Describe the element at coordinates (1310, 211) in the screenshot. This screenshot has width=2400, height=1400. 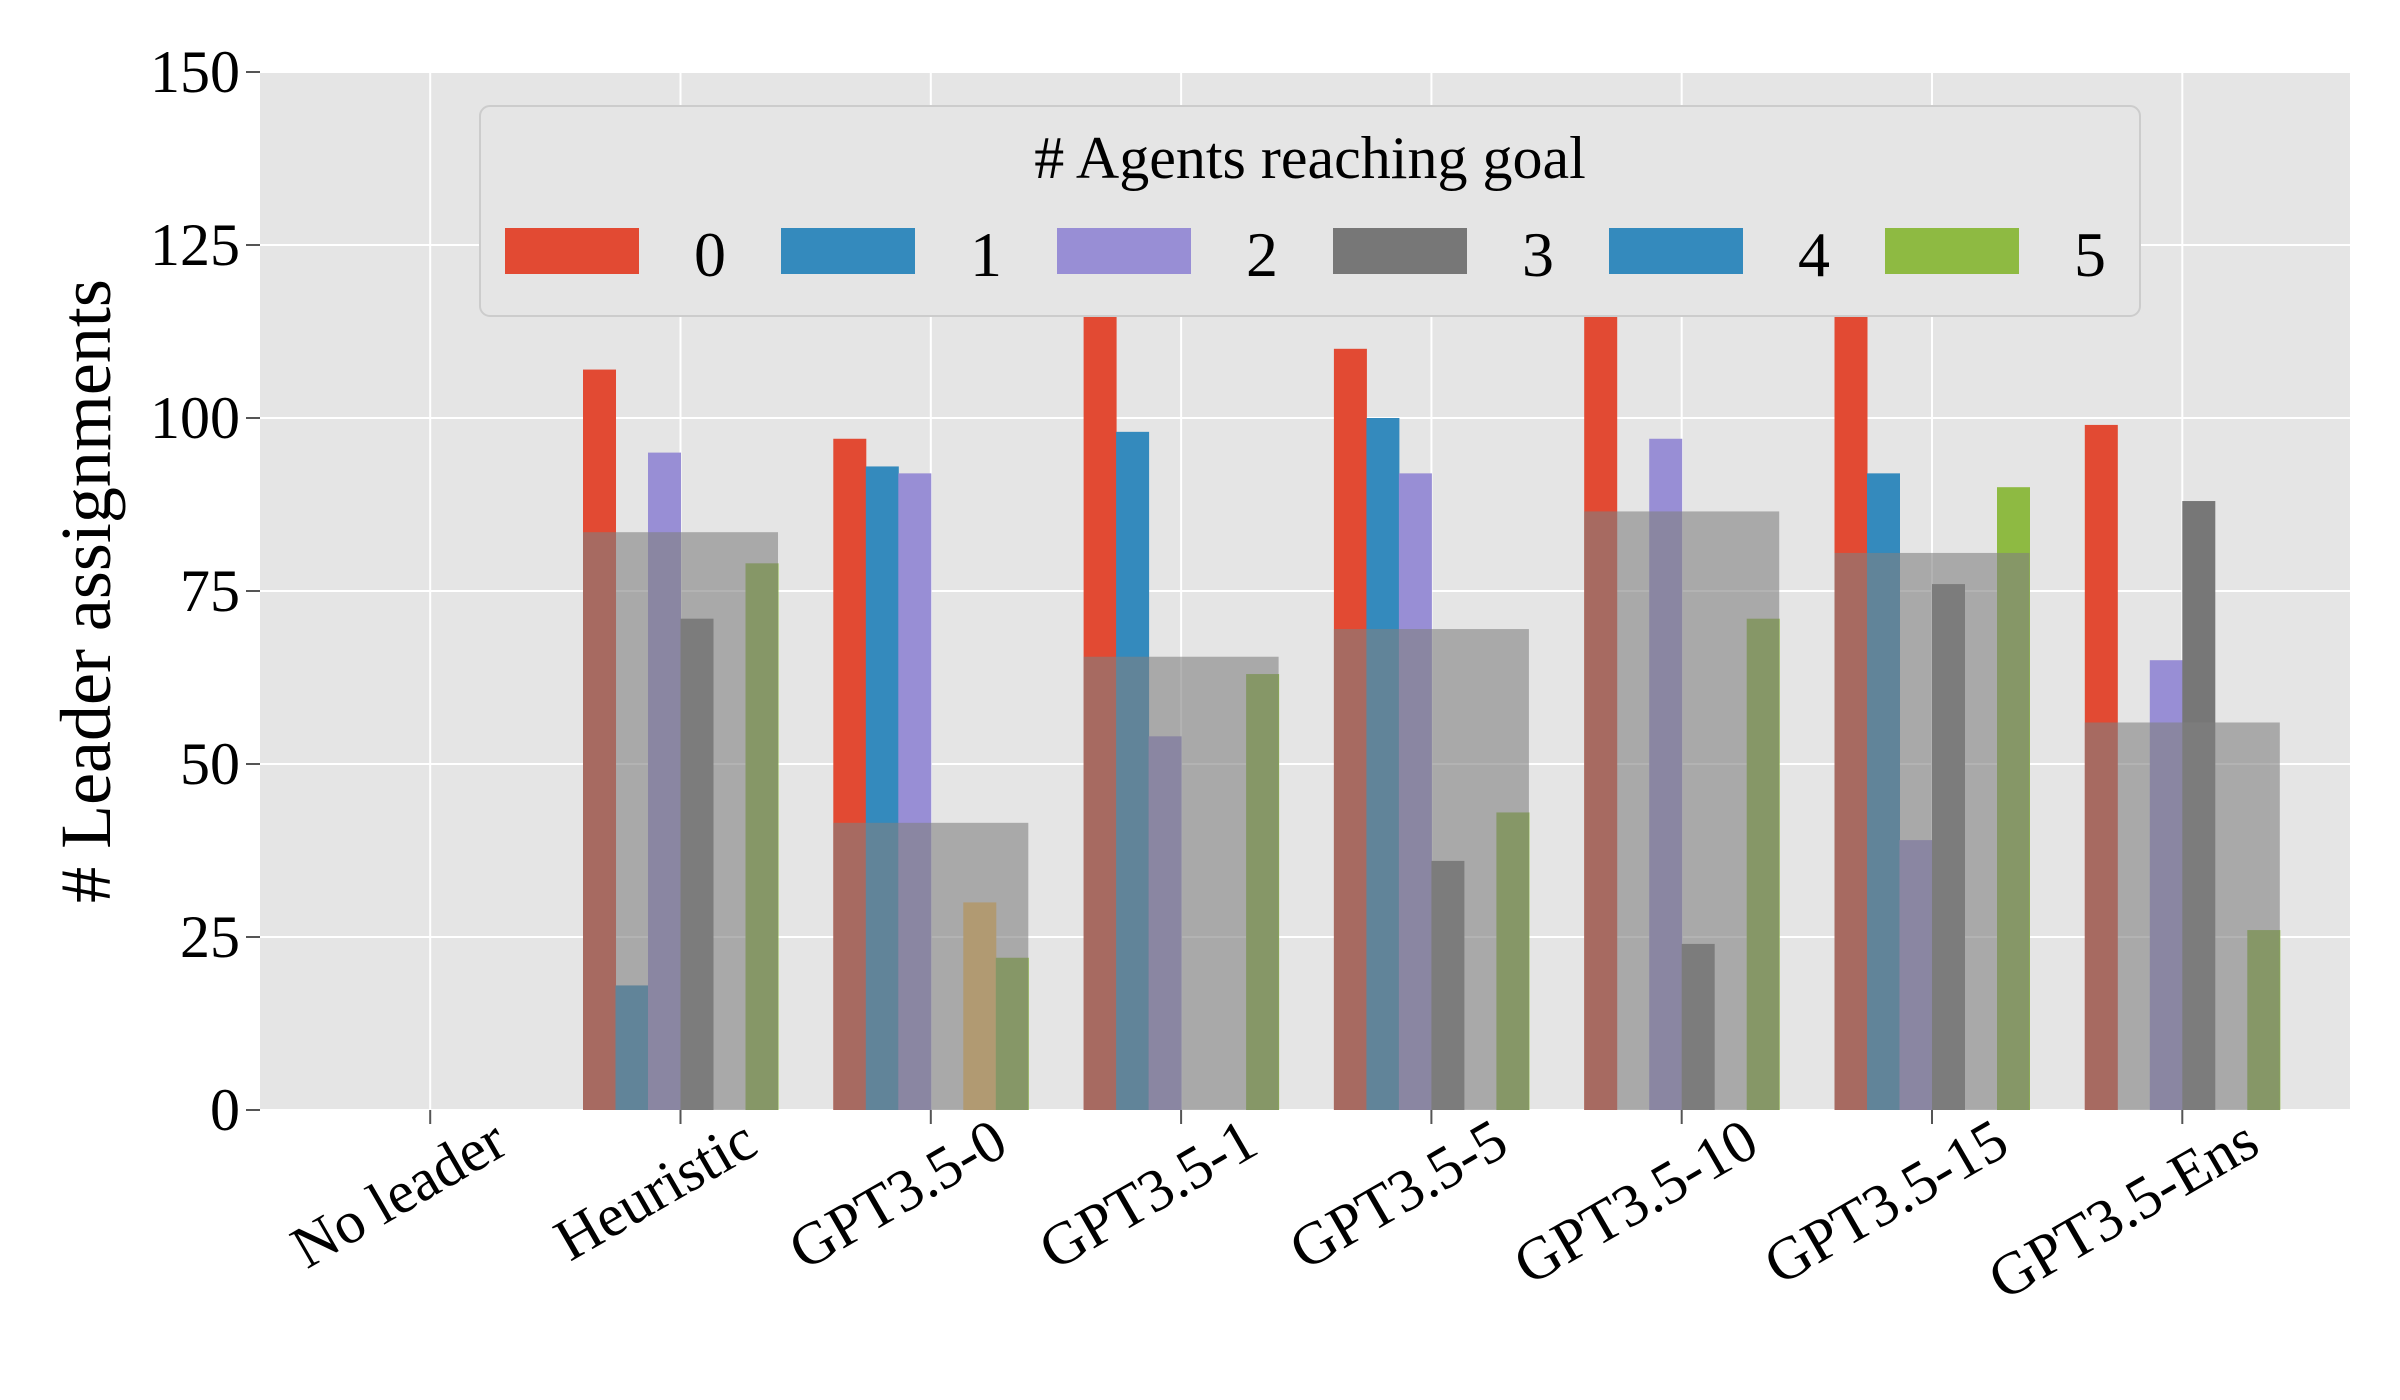
I see `legend: # Agents reaching goal 0 1 2 3 4 5` at that location.